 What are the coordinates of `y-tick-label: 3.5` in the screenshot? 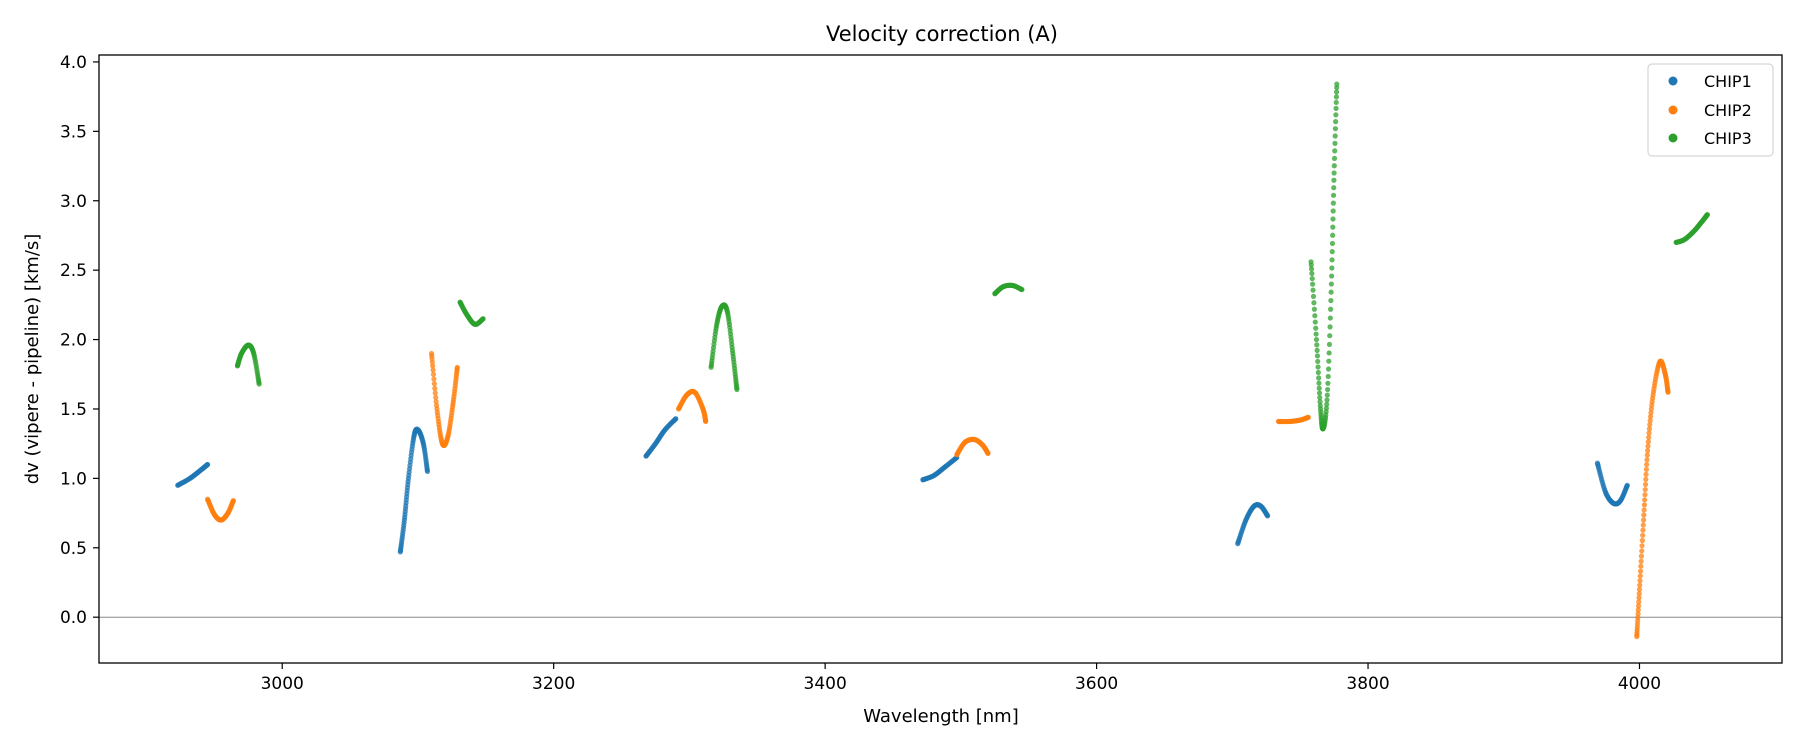 It's located at (73, 132).